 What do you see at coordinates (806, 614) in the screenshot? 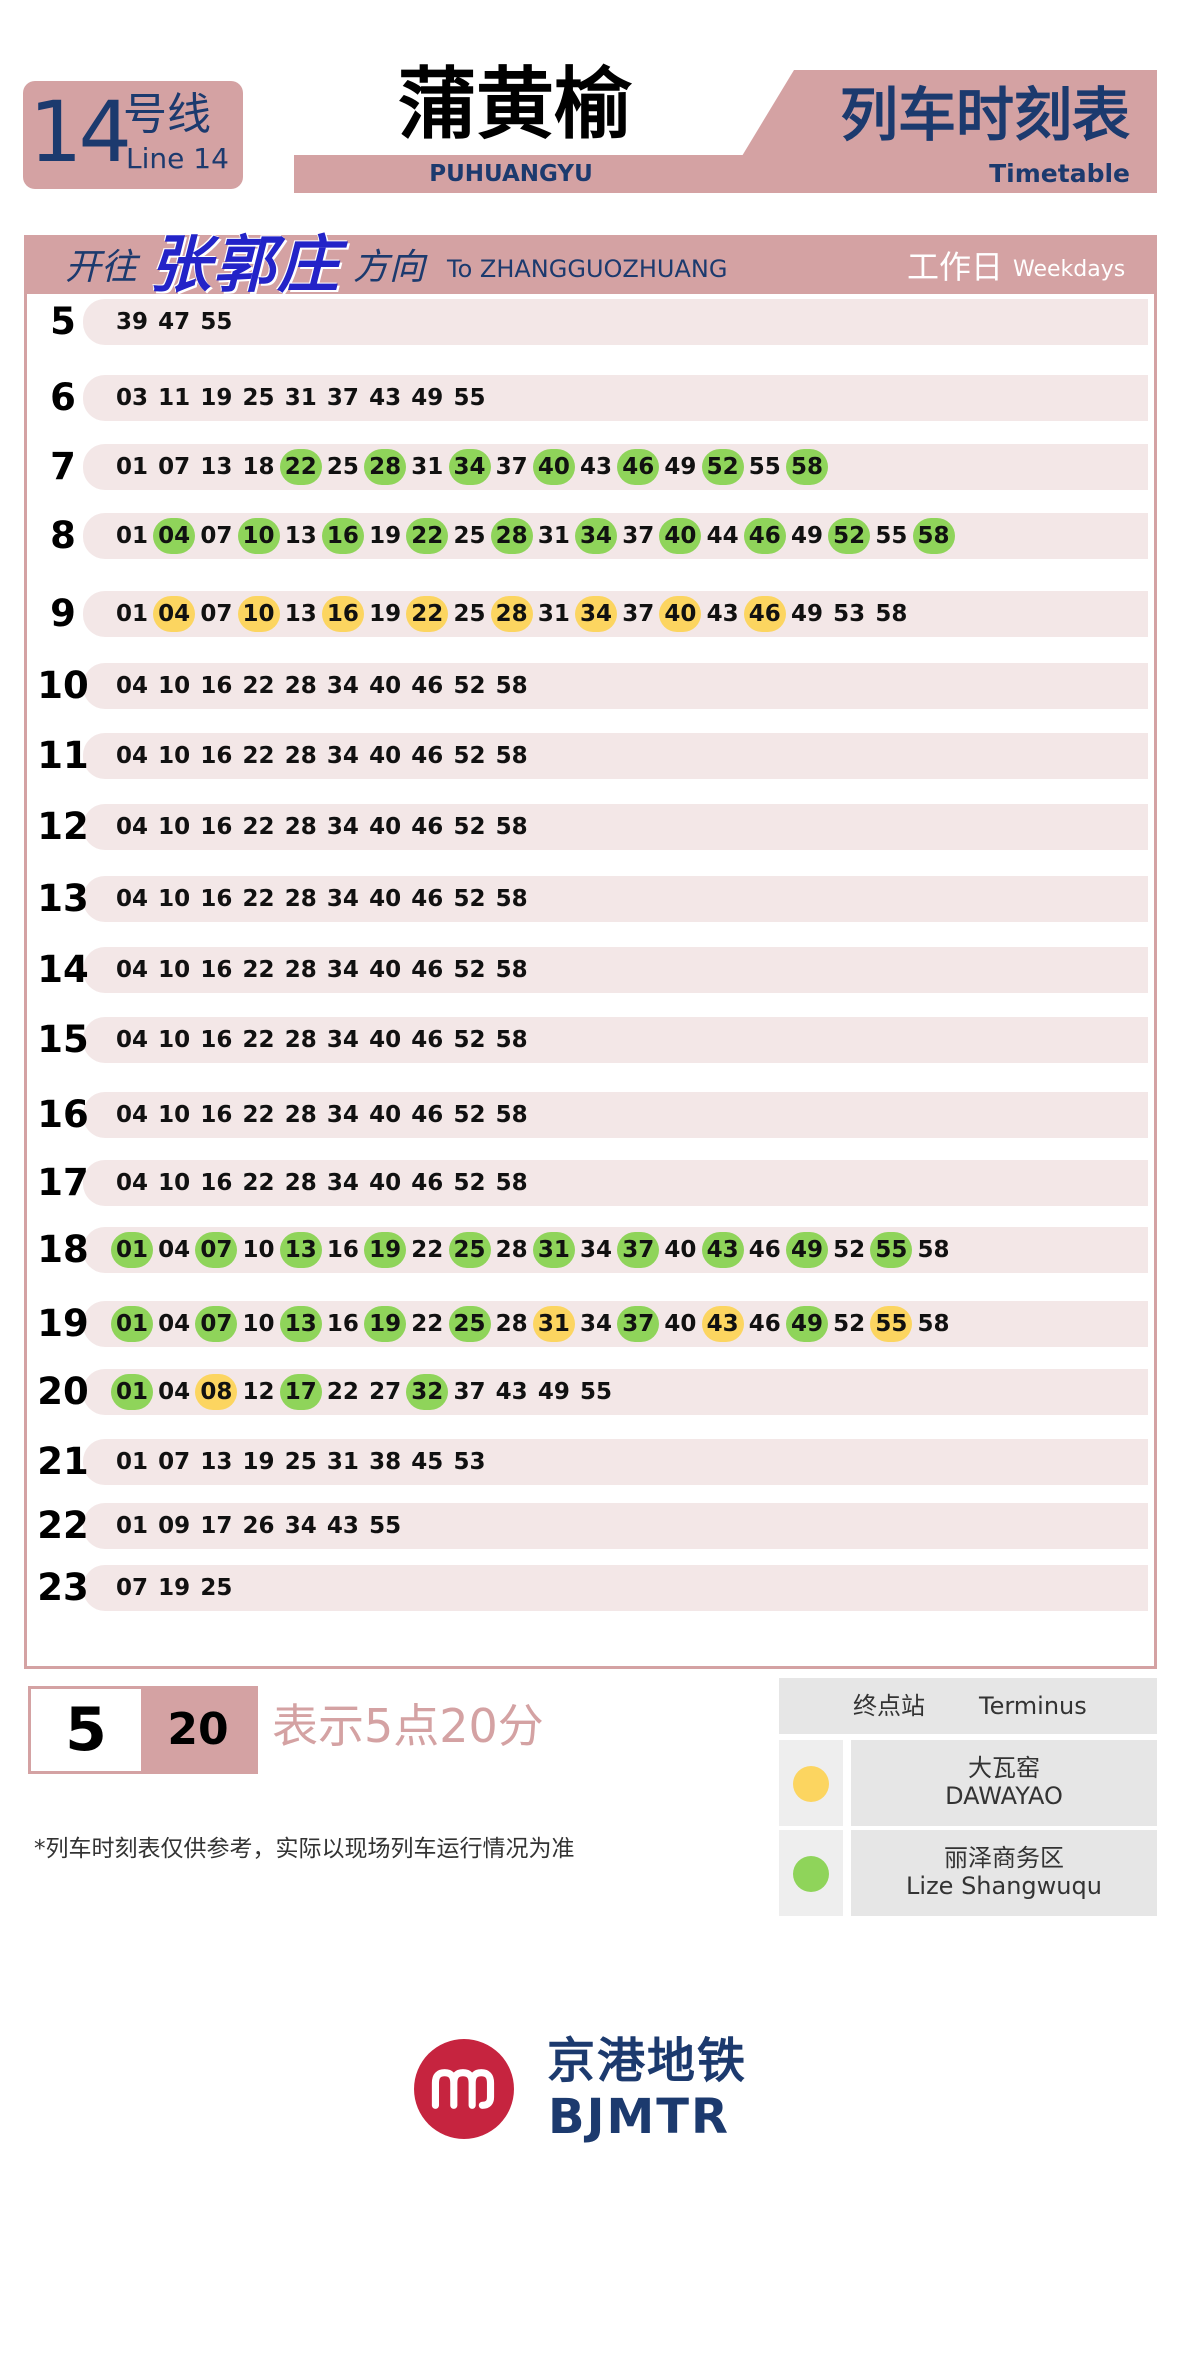
I see `departure-minute: 49` at bounding box center [806, 614].